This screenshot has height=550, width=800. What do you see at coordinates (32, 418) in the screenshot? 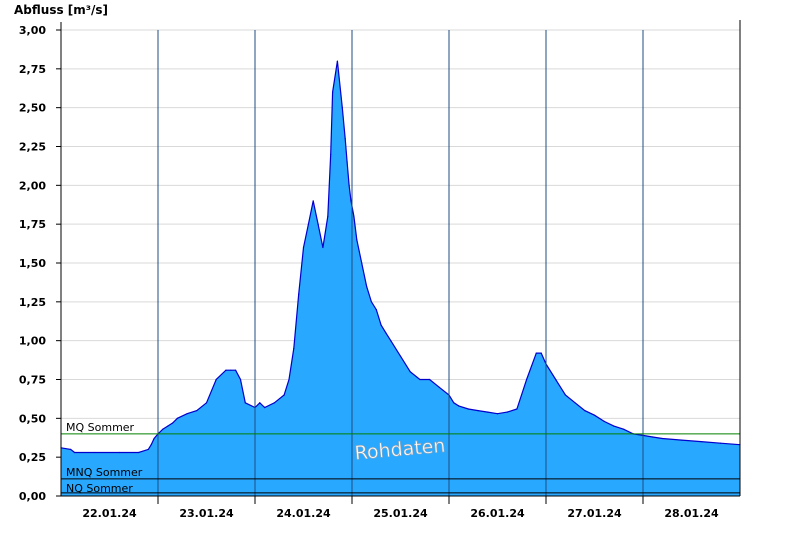
I see `y-tick-label: 0,50` at bounding box center [32, 418].